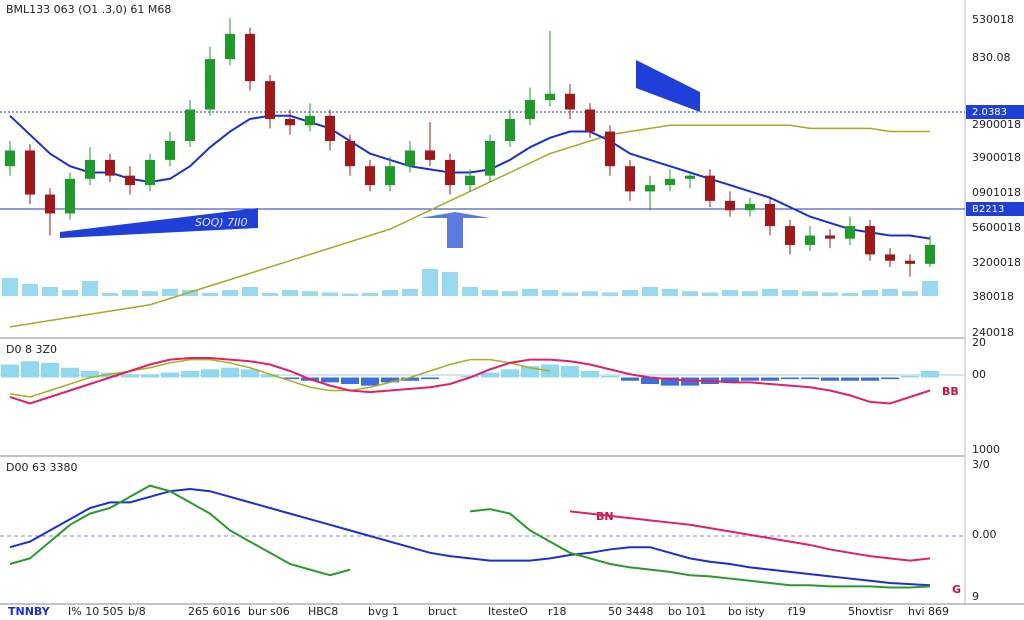  What do you see at coordinates (995, 209) in the screenshot?
I see `price-tag-bg` at bounding box center [995, 209].